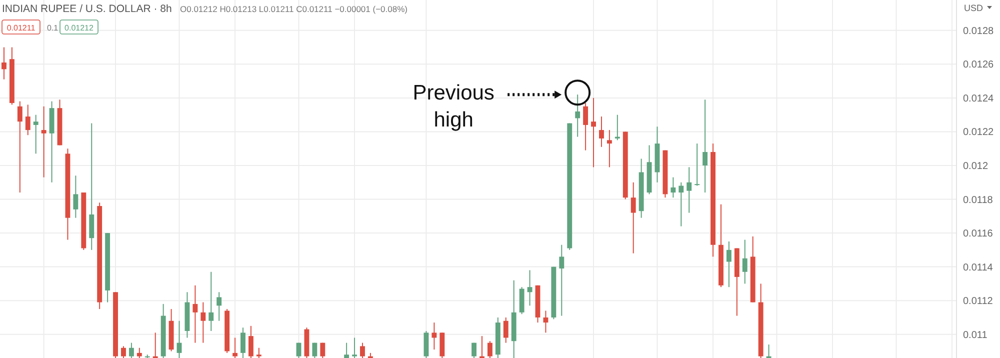 Image resolution: width=1000 pixels, height=358 pixels. Describe the element at coordinates (87, 9) in the screenshot. I see `chart-title: INDIAN RUPEE / U.S. DOLLAR · 8h` at that location.